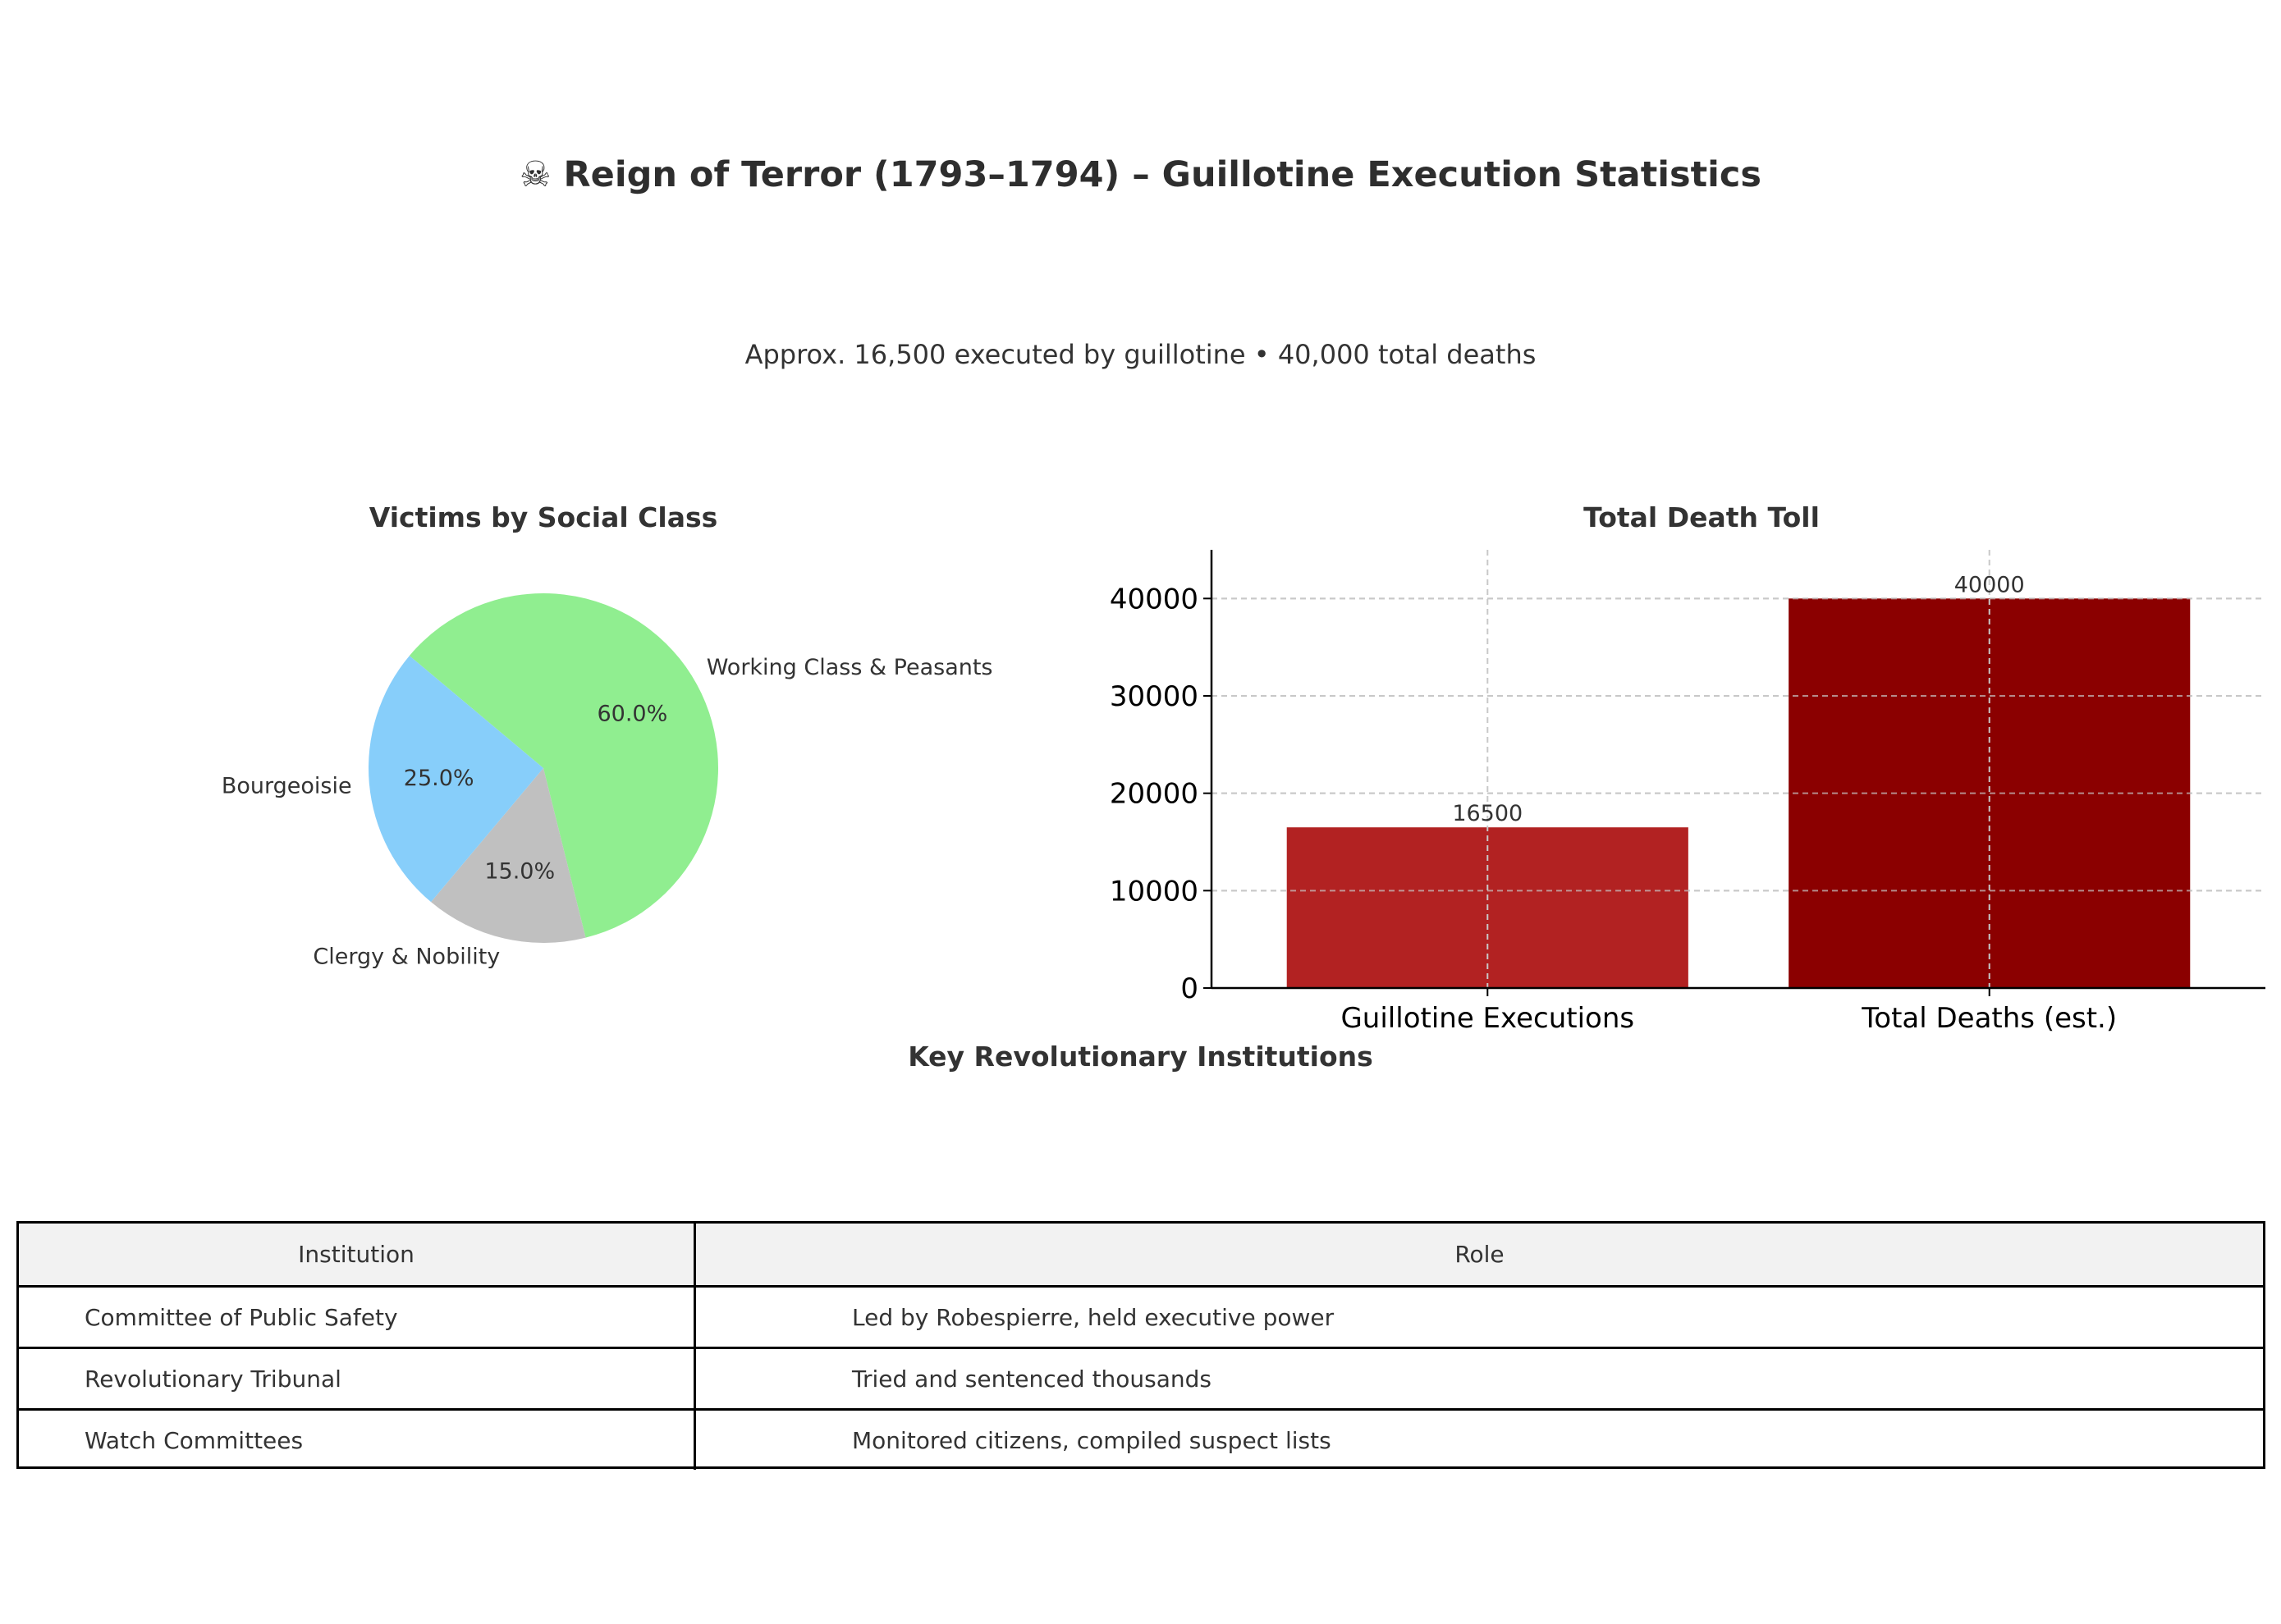 This screenshot has height=1624, width=2281. Describe the element at coordinates (519, 872) in the screenshot. I see `pie-pct-label: 15.0%` at that location.